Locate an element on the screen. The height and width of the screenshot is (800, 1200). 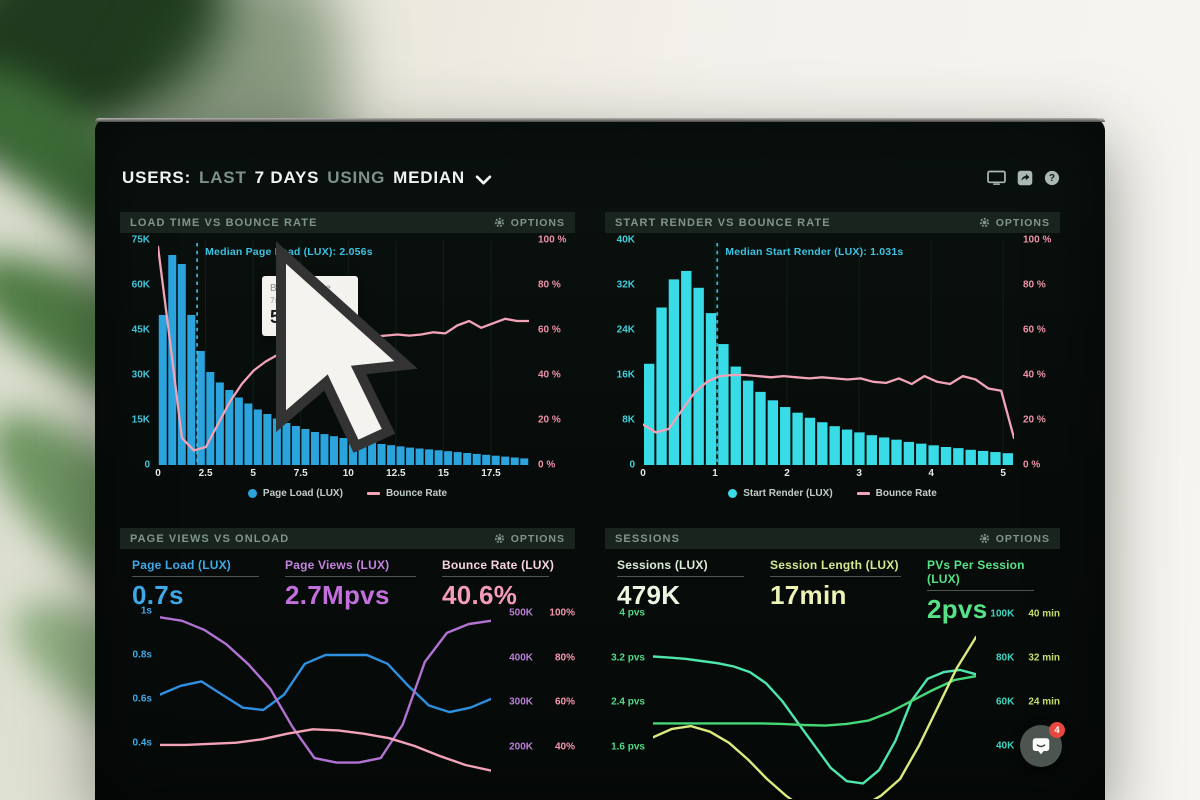
display-icon is located at coordinates (996, 178).